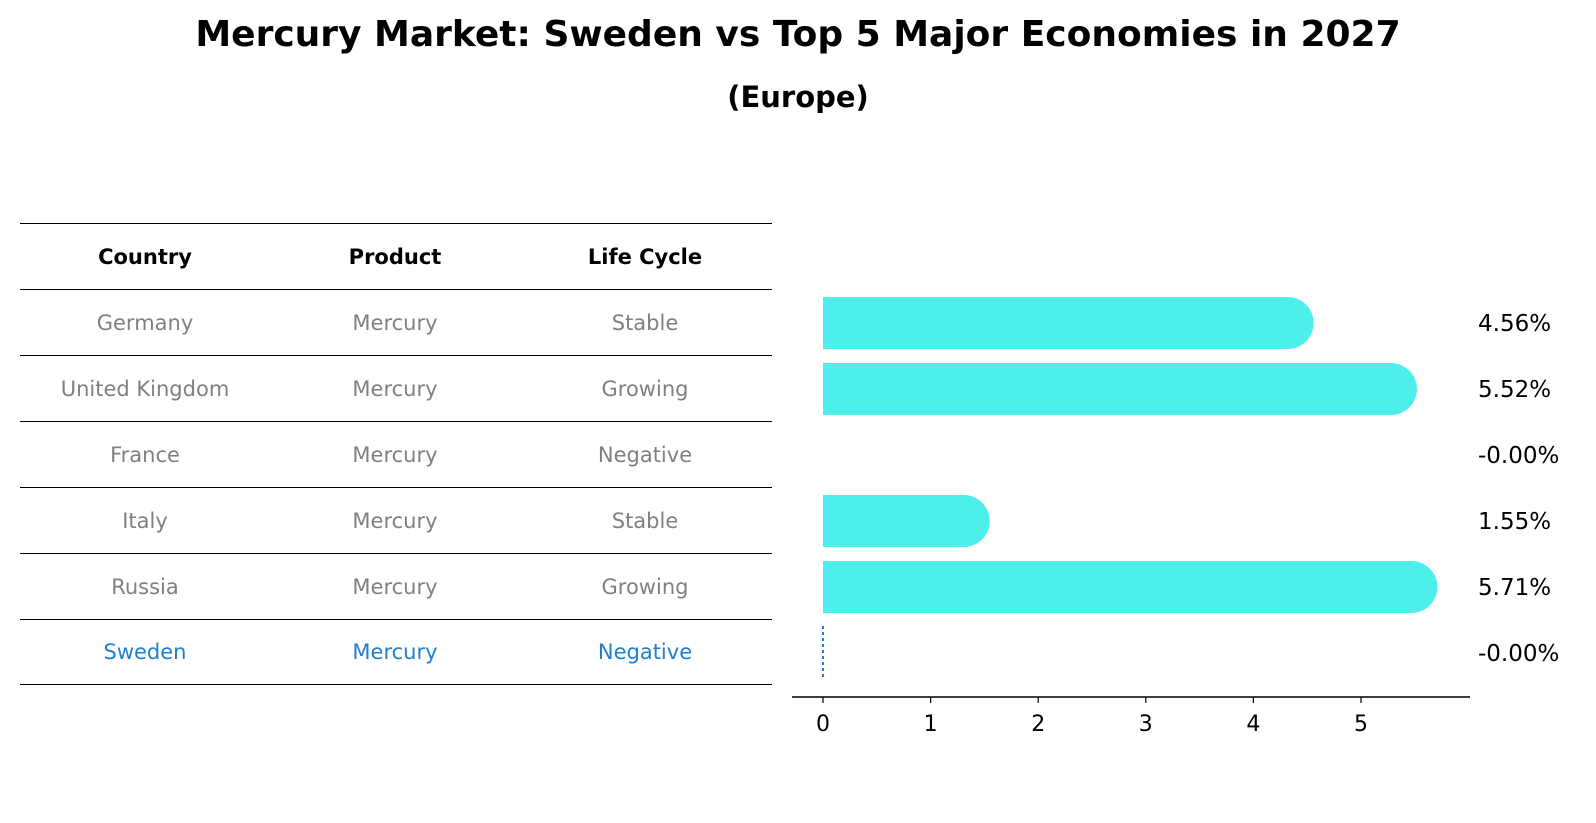 The image size is (1596, 823). I want to click on value-label: 5.52%, so click(1514, 390).